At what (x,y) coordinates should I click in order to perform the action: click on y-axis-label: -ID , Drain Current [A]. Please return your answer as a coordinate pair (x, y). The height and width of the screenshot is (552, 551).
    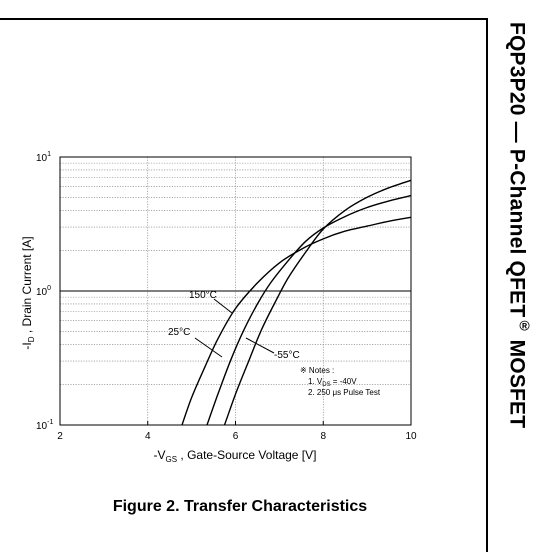
    Looking at the image, I should click on (28, 292).